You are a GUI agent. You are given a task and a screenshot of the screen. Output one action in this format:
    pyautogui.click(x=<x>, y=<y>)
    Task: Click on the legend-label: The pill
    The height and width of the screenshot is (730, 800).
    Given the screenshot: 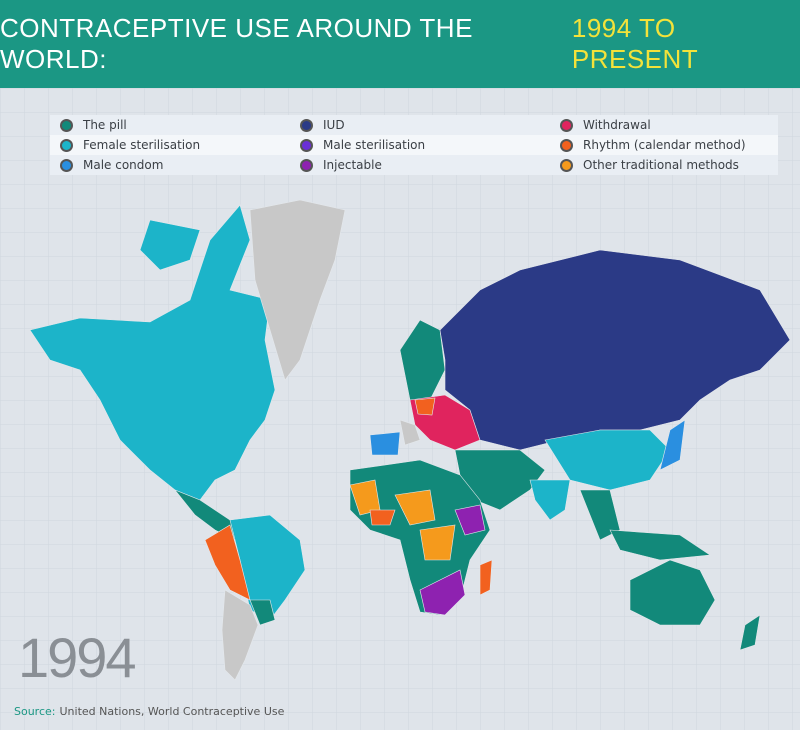 What is the action you would take?
    pyautogui.click(x=105, y=125)
    